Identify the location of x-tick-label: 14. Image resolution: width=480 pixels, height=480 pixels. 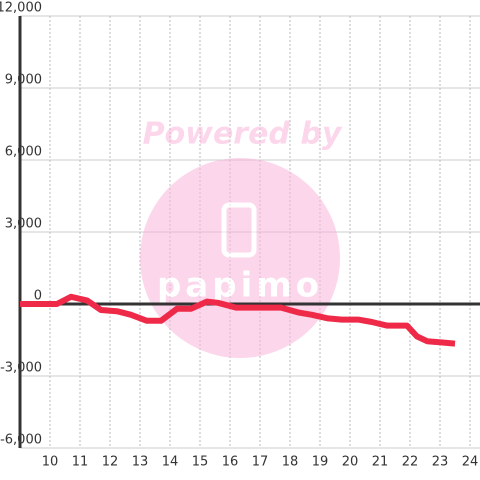
(170, 462).